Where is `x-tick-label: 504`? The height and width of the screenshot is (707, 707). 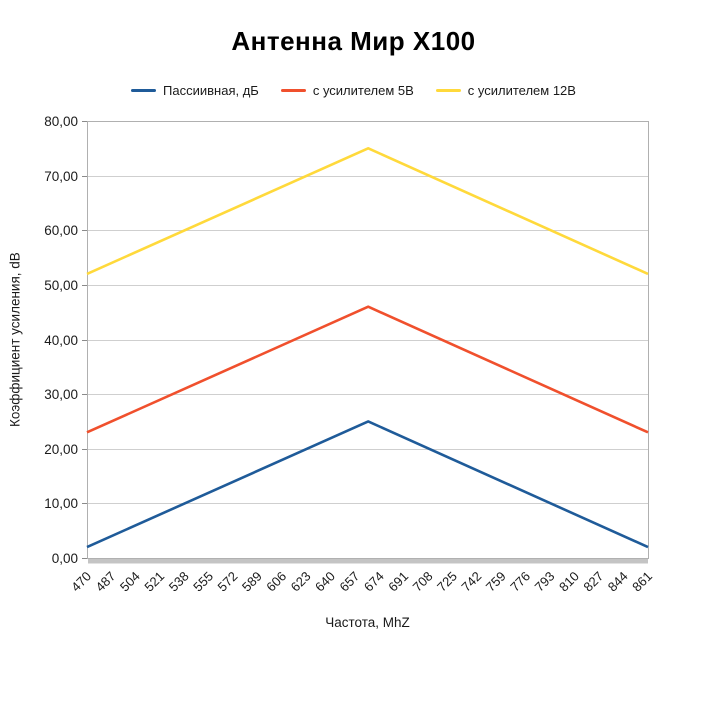 x-tick-label: 504 is located at coordinates (130, 582).